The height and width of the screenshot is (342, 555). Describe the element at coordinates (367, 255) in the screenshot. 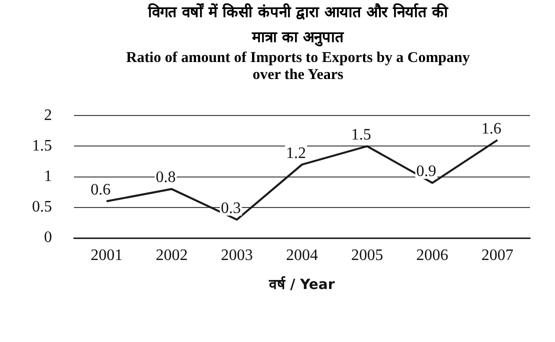

I see `x-tick-label: 2005` at that location.